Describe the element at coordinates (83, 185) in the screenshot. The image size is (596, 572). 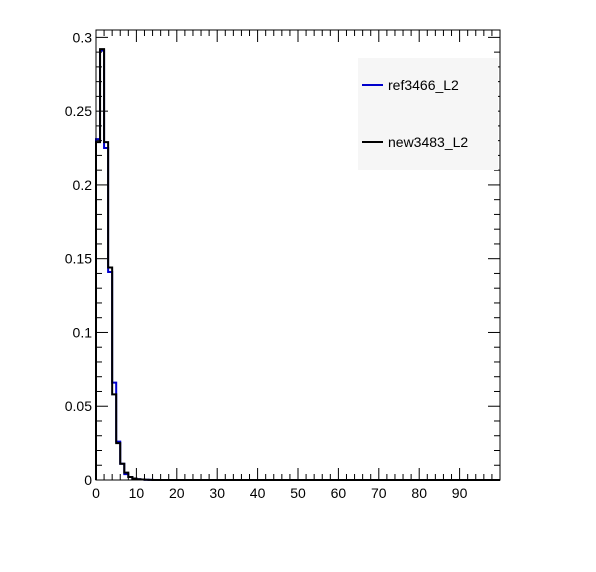
I see `y-tick-label: 0.2` at that location.